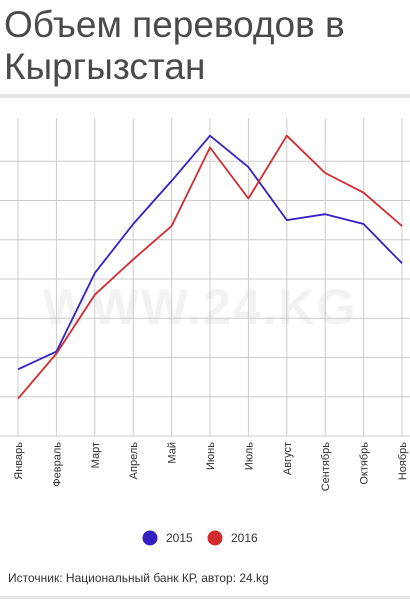 Image resolution: width=410 pixels, height=606 pixels. I want to click on x-tick-label: Август, so click(288, 458).